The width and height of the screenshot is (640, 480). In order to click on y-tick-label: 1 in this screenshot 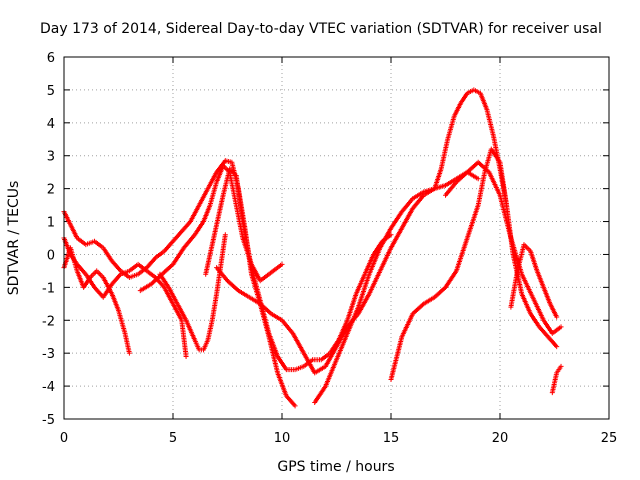, I will do `click(51, 223)`.